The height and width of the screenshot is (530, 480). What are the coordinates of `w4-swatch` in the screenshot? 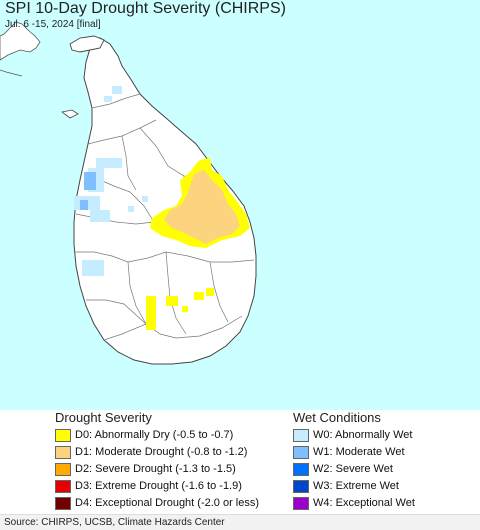 It's located at (301, 503).